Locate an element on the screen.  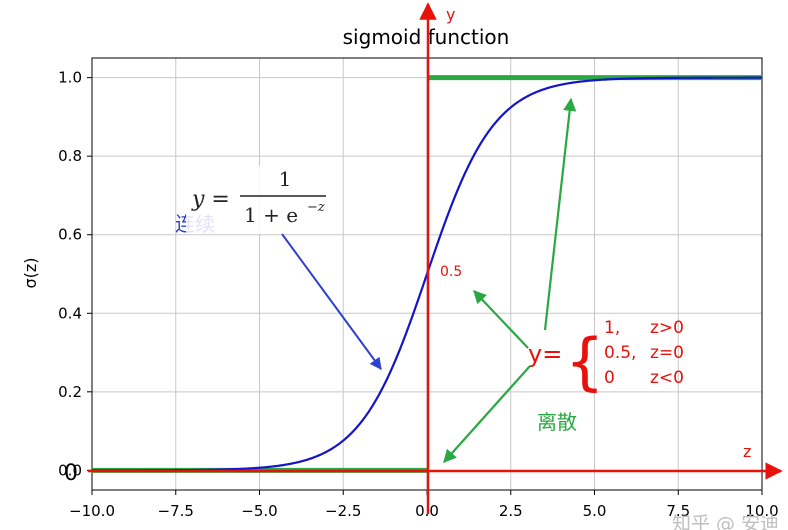
x-ticks: −10.0−7.5−5.0−2.50.02.55.07.510.0 is located at coordinates (424, 505).